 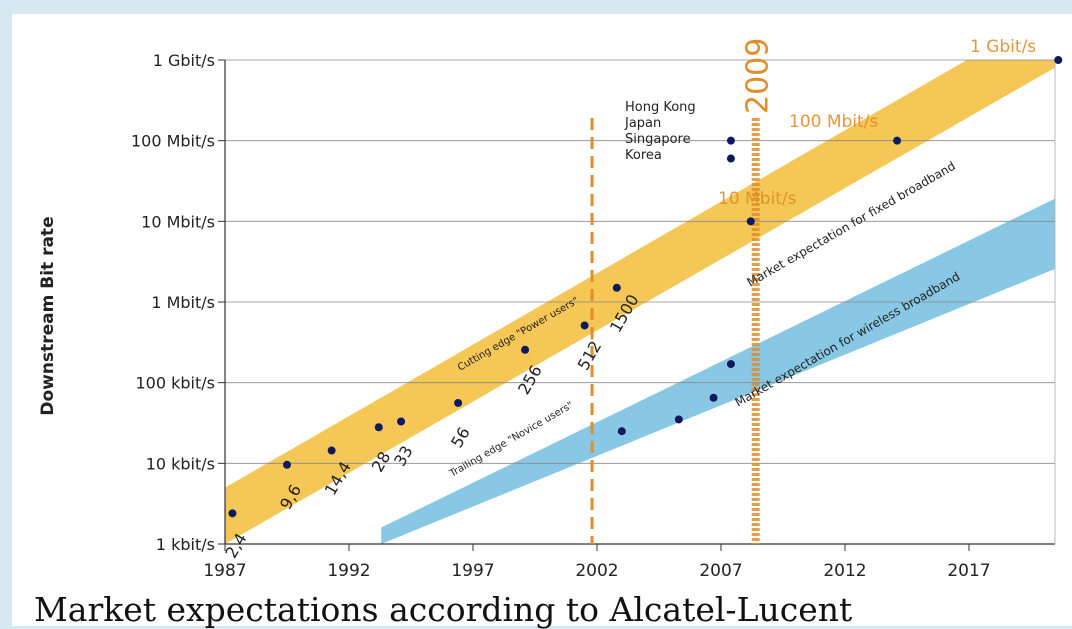 What do you see at coordinates (224, 571) in the screenshot?
I see `x-tick-label: 1987` at bounding box center [224, 571].